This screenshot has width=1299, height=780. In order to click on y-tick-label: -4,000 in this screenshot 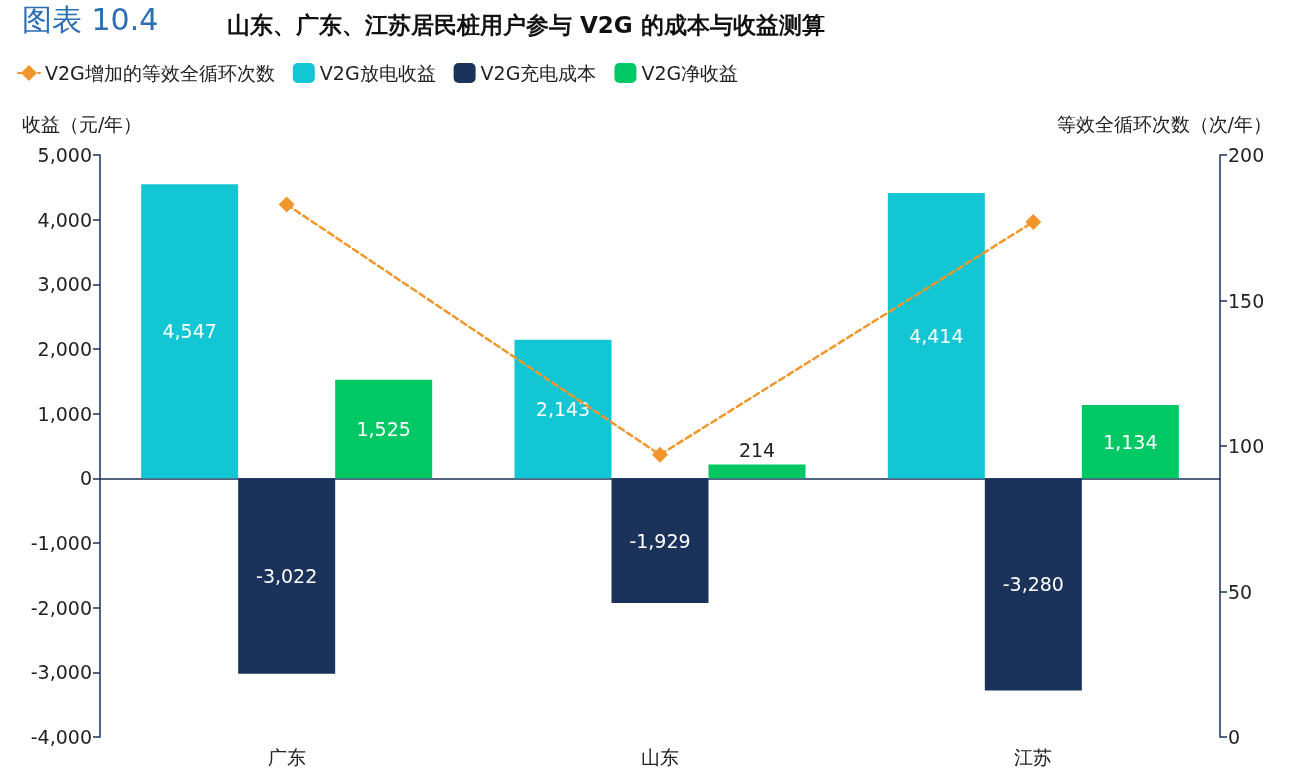, I will do `click(61, 737)`.